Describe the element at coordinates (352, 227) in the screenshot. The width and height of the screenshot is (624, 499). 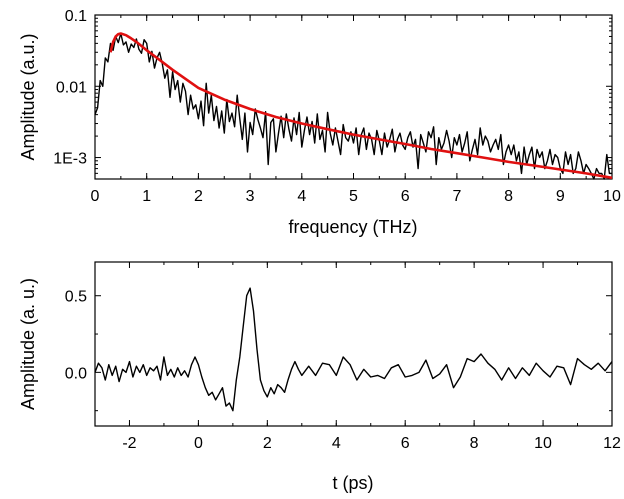
I see `spectrum-x-axis-label: frequency (THz)` at that location.